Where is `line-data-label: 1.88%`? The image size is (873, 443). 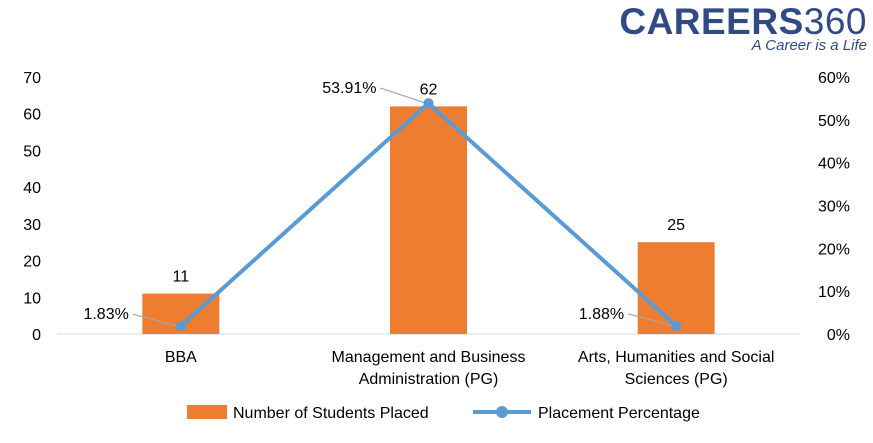
line-data-label: 1.88% is located at coordinates (601, 314).